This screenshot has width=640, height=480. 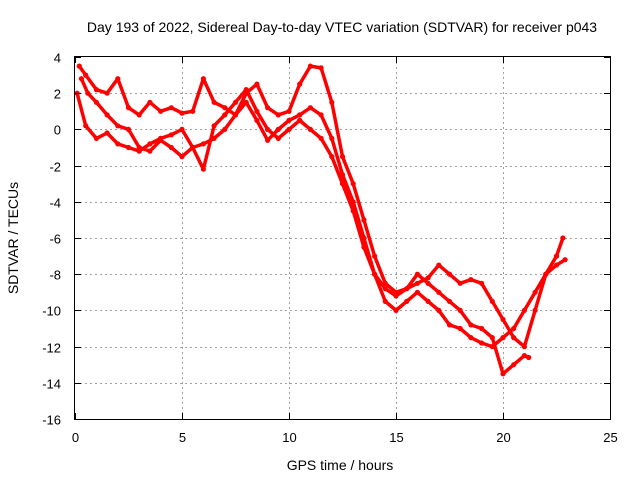 I want to click on x-tick-label: 10, so click(x=289, y=437).